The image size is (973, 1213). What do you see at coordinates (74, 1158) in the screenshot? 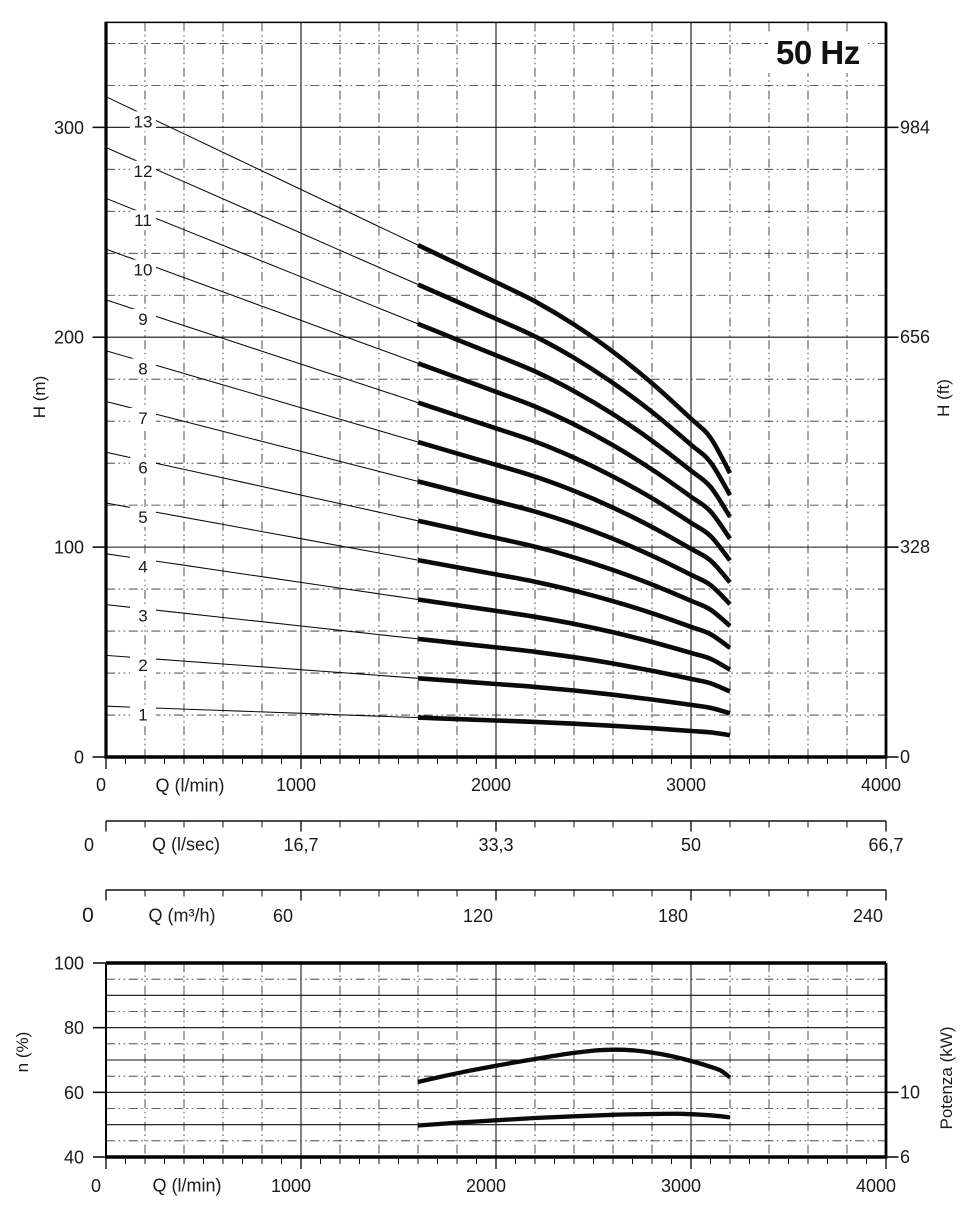
I see `bottom-y-left-label: 40` at bounding box center [74, 1158].